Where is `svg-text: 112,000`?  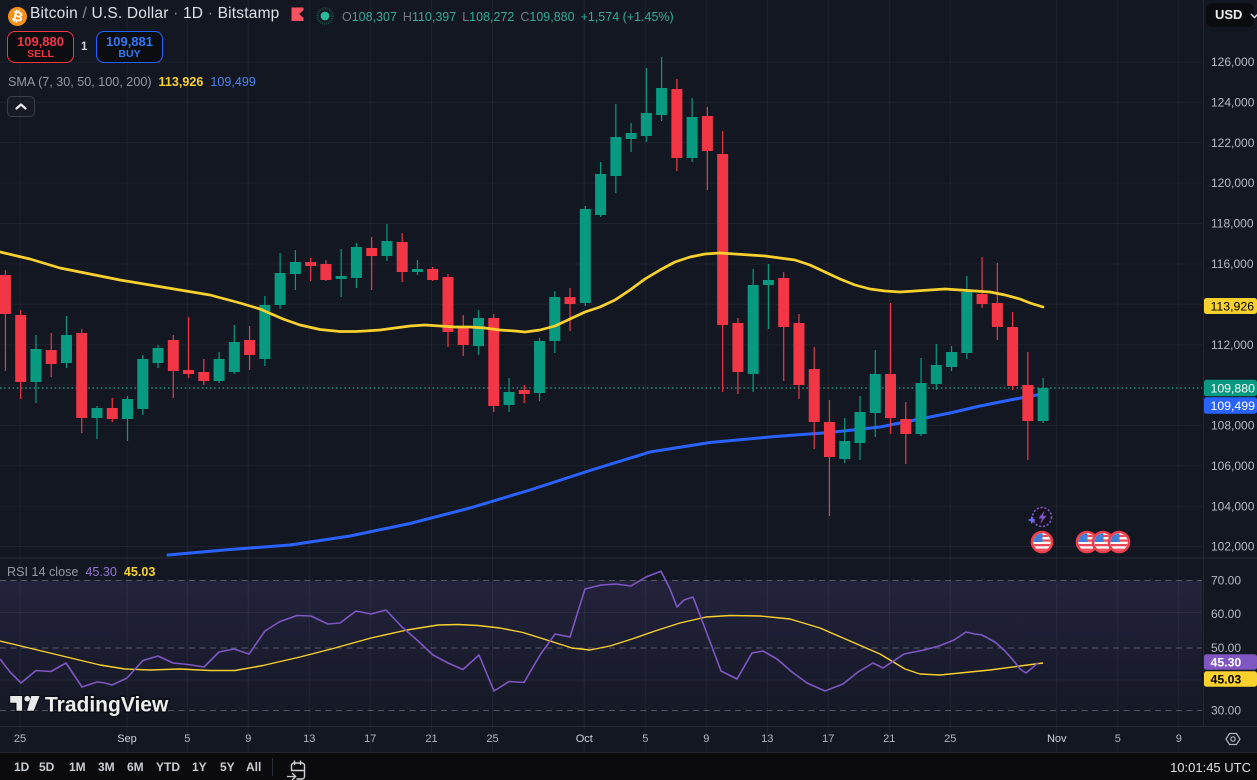
svg-text: 112,000 is located at coordinates (1232, 345).